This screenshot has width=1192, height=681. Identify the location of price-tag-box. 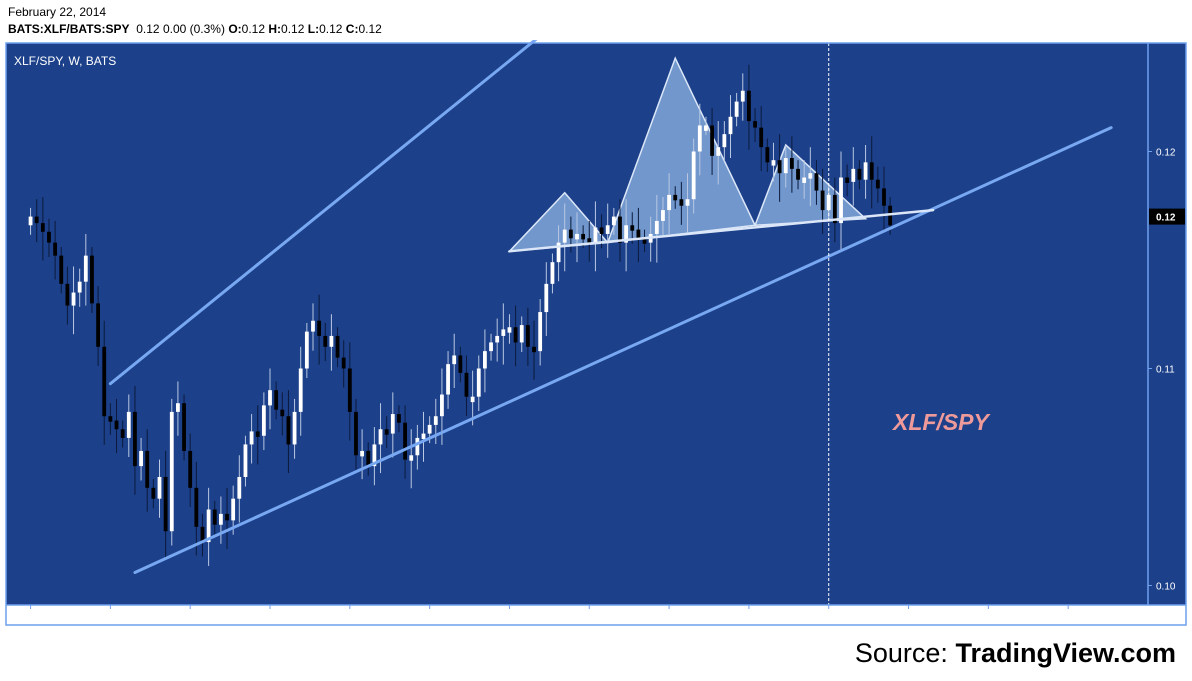
(1167, 216).